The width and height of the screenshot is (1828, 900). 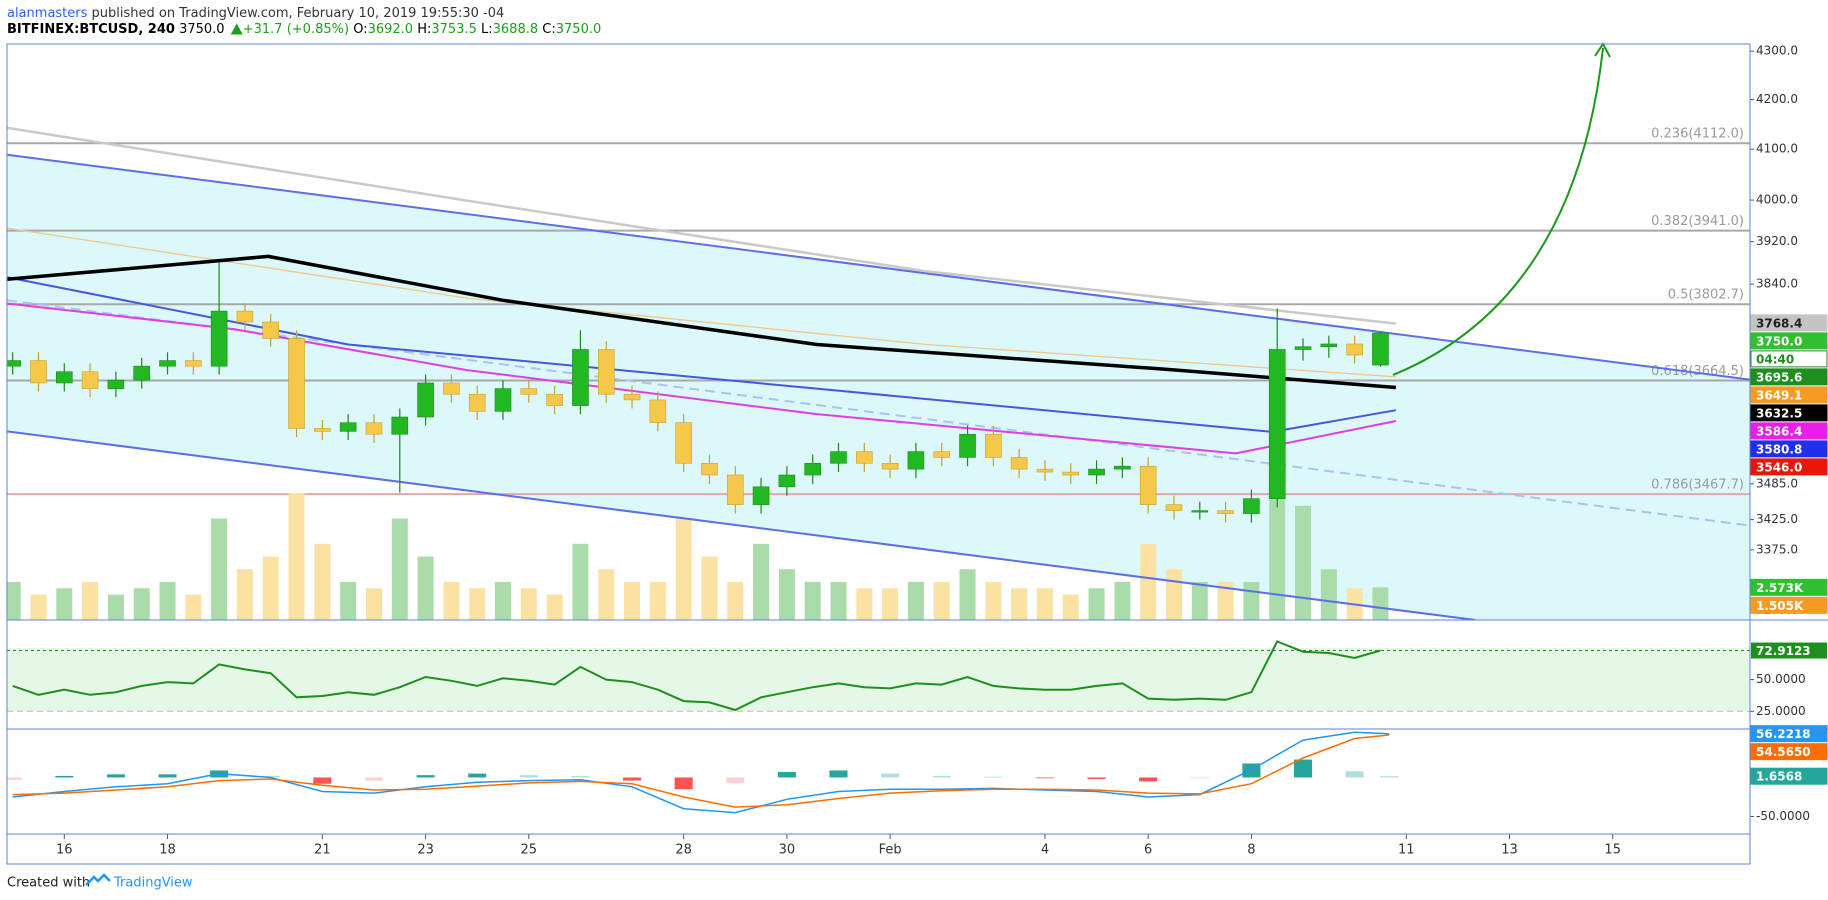 I want to click on h-val: 3753.5, so click(x=454, y=29).